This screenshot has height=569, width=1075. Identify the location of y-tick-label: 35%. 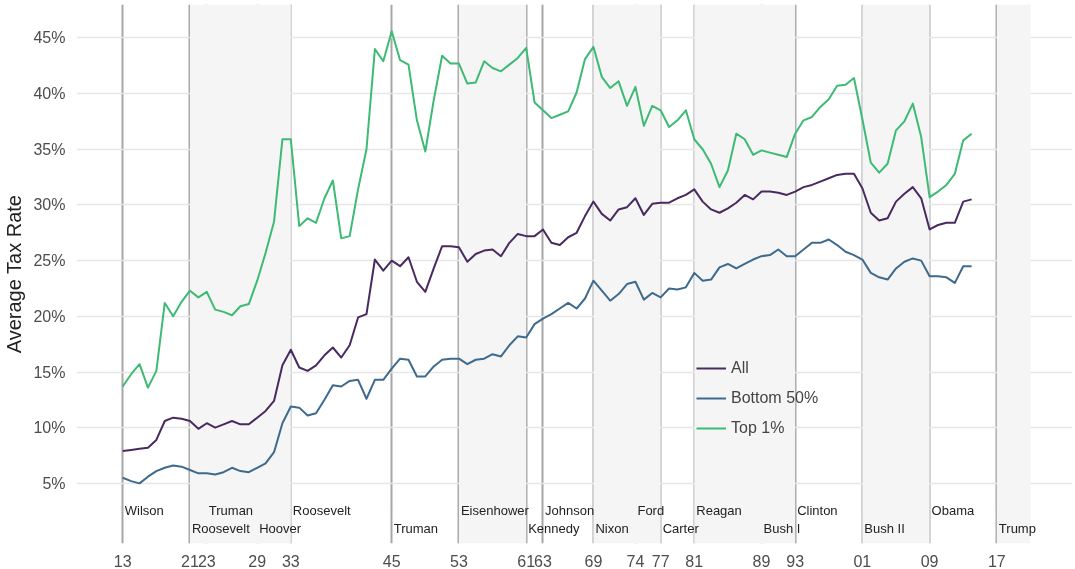
(49, 149).